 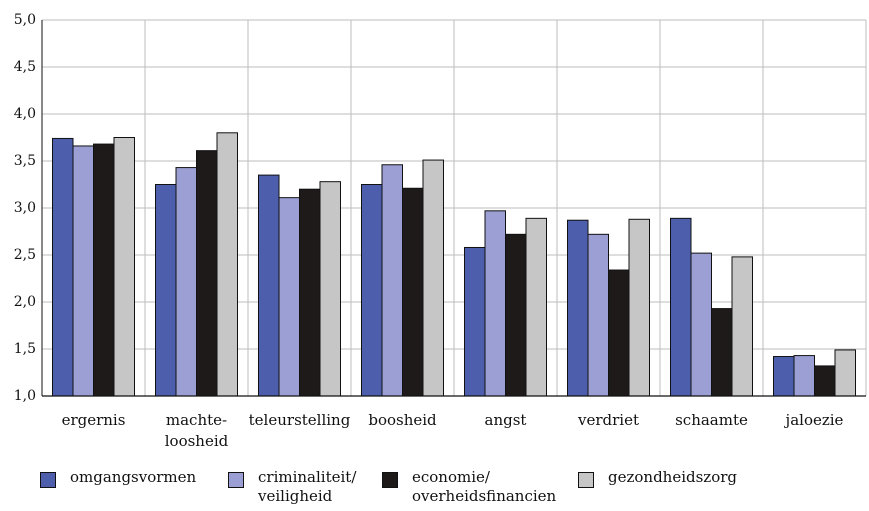 I want to click on legend-swatch-economie, so click(x=390, y=480).